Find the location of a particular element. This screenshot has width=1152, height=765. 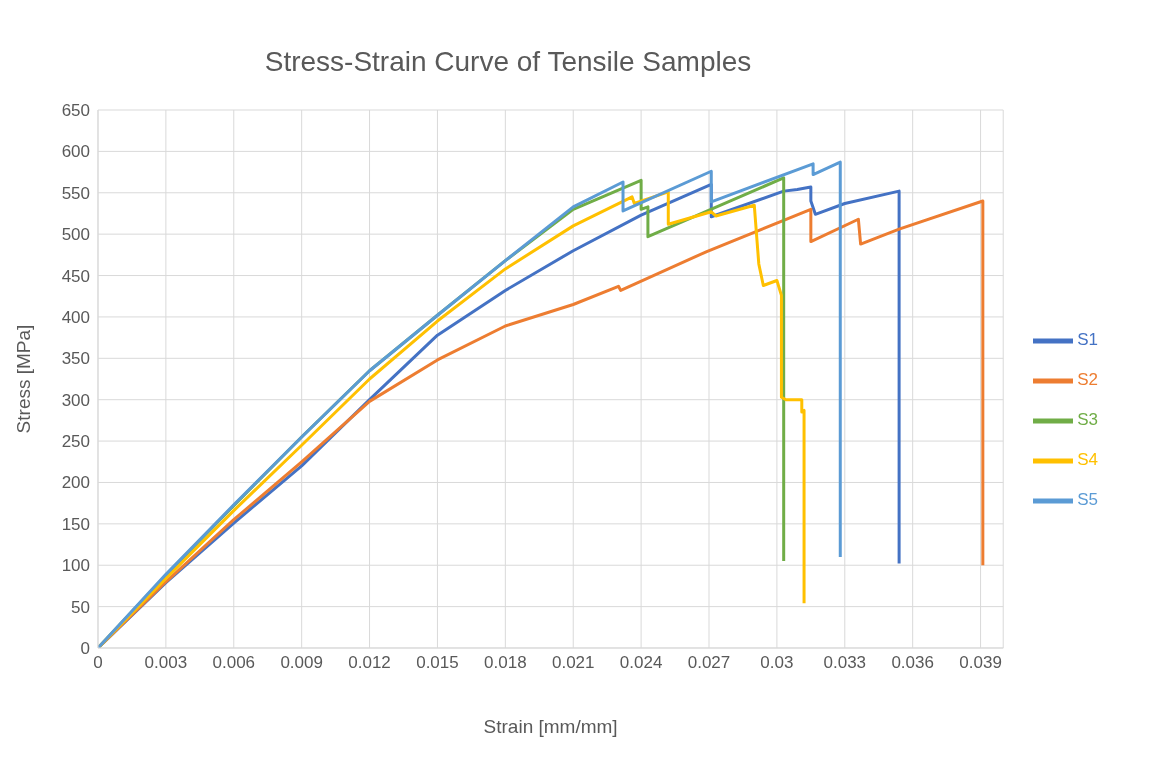

y-tick-label: 50 is located at coordinates (80, 607).